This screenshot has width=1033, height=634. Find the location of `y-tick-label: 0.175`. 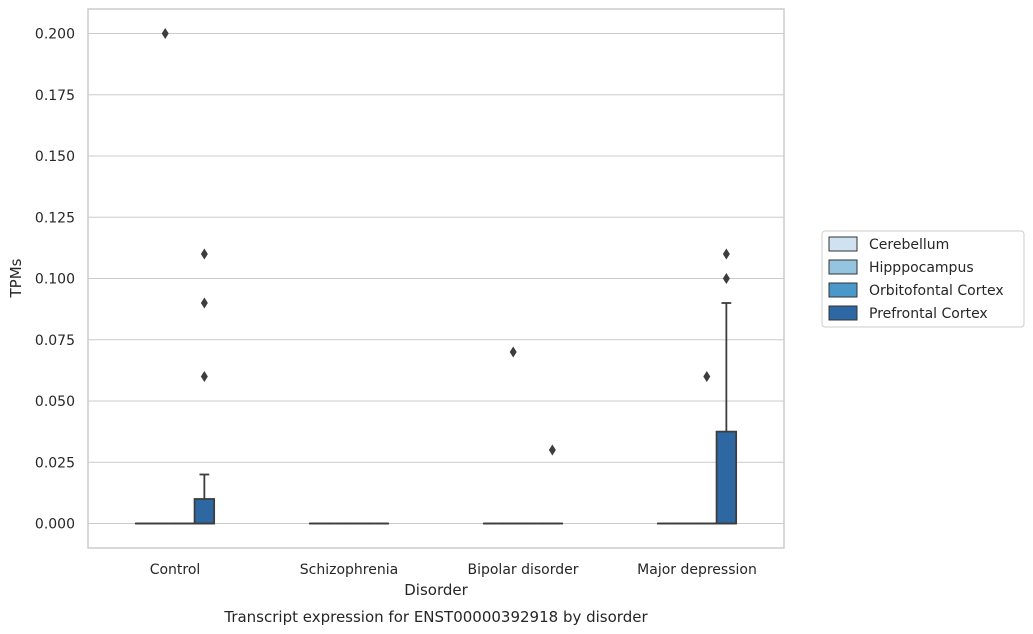

y-tick-label: 0.175 is located at coordinates (55, 96).